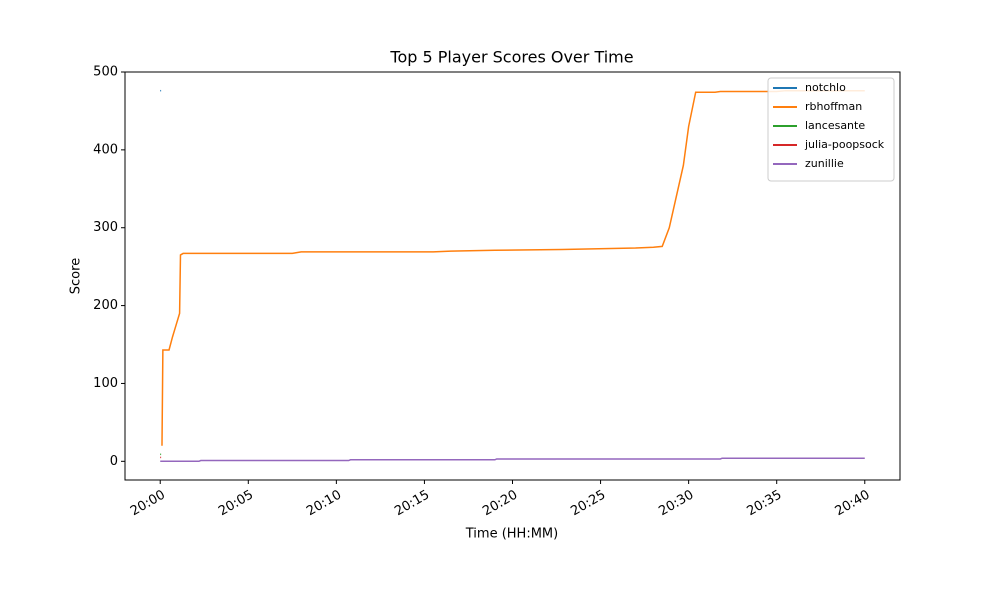 This screenshot has height=604, width=1000. What do you see at coordinates (676, 504) in the screenshot?
I see `x-tick-label: 20:30` at bounding box center [676, 504].